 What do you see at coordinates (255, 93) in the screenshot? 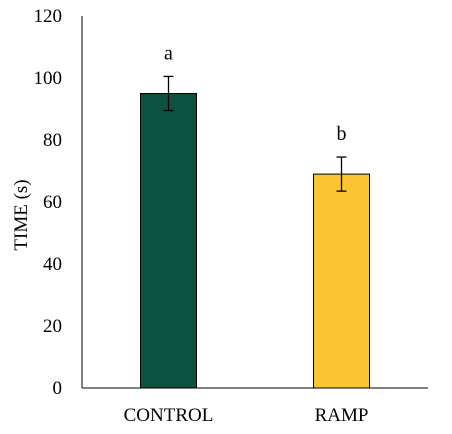
I see `significance-labels: ab` at bounding box center [255, 93].